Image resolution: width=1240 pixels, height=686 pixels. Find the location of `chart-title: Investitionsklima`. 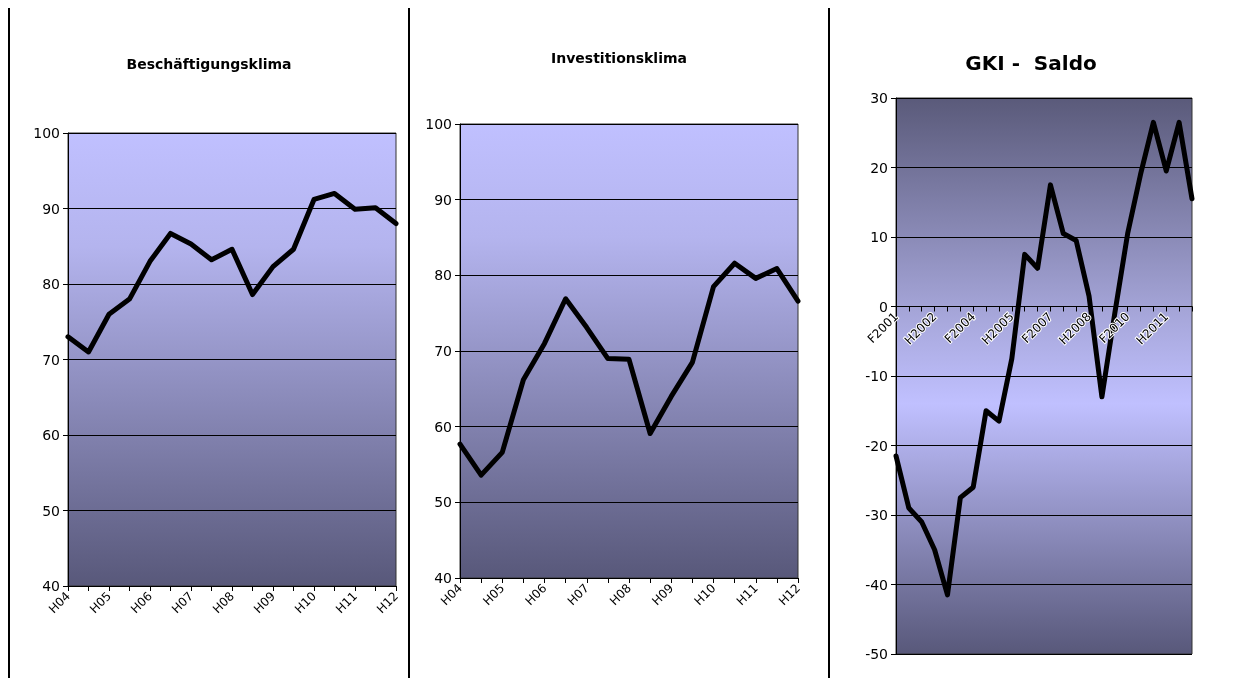

chart-title: Investitionsklima is located at coordinates (619, 58).